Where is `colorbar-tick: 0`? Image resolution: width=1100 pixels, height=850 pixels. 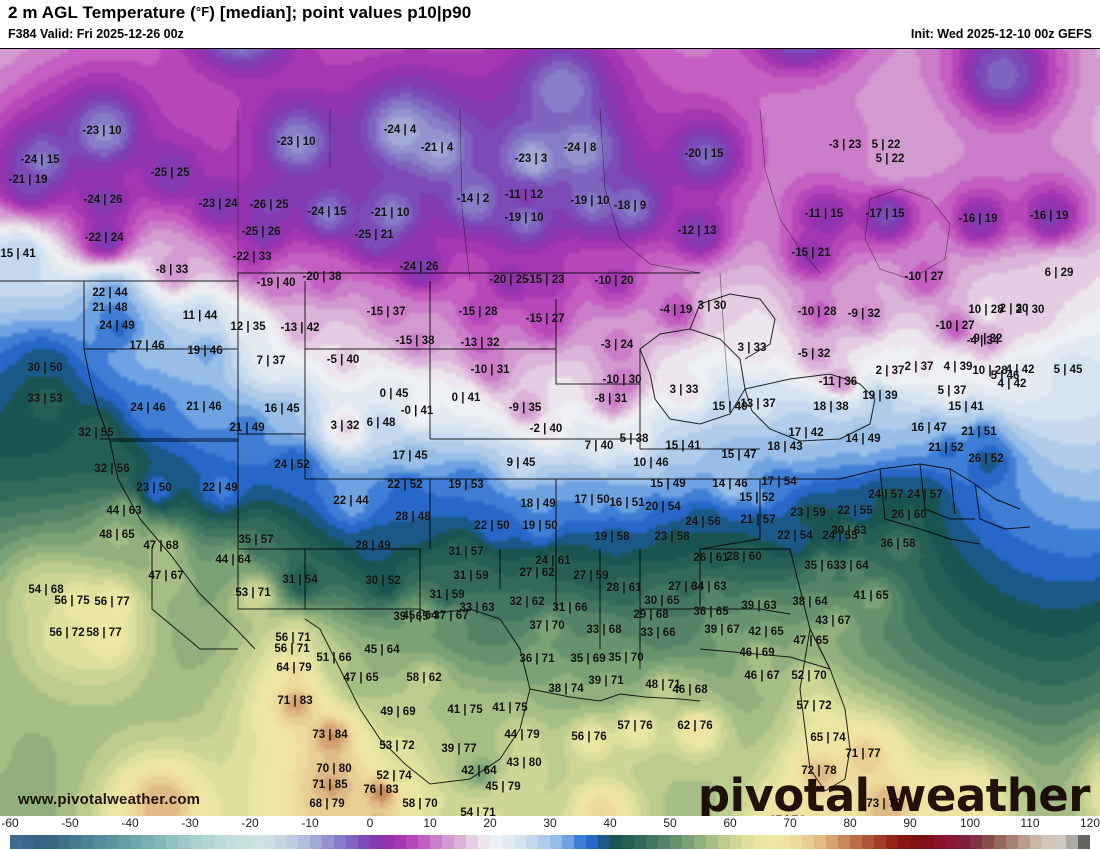
colorbar-tick: 0 is located at coordinates (370, 823).